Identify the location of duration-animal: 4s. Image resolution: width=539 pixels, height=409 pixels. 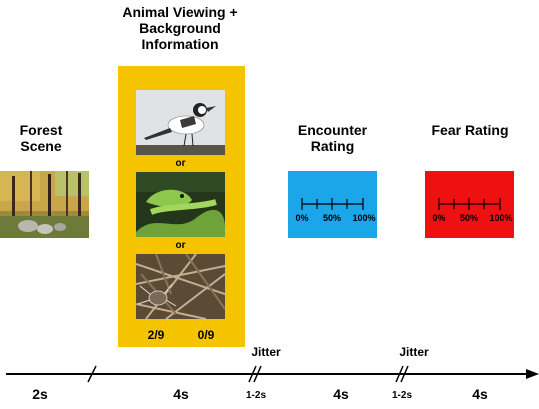
(181, 394).